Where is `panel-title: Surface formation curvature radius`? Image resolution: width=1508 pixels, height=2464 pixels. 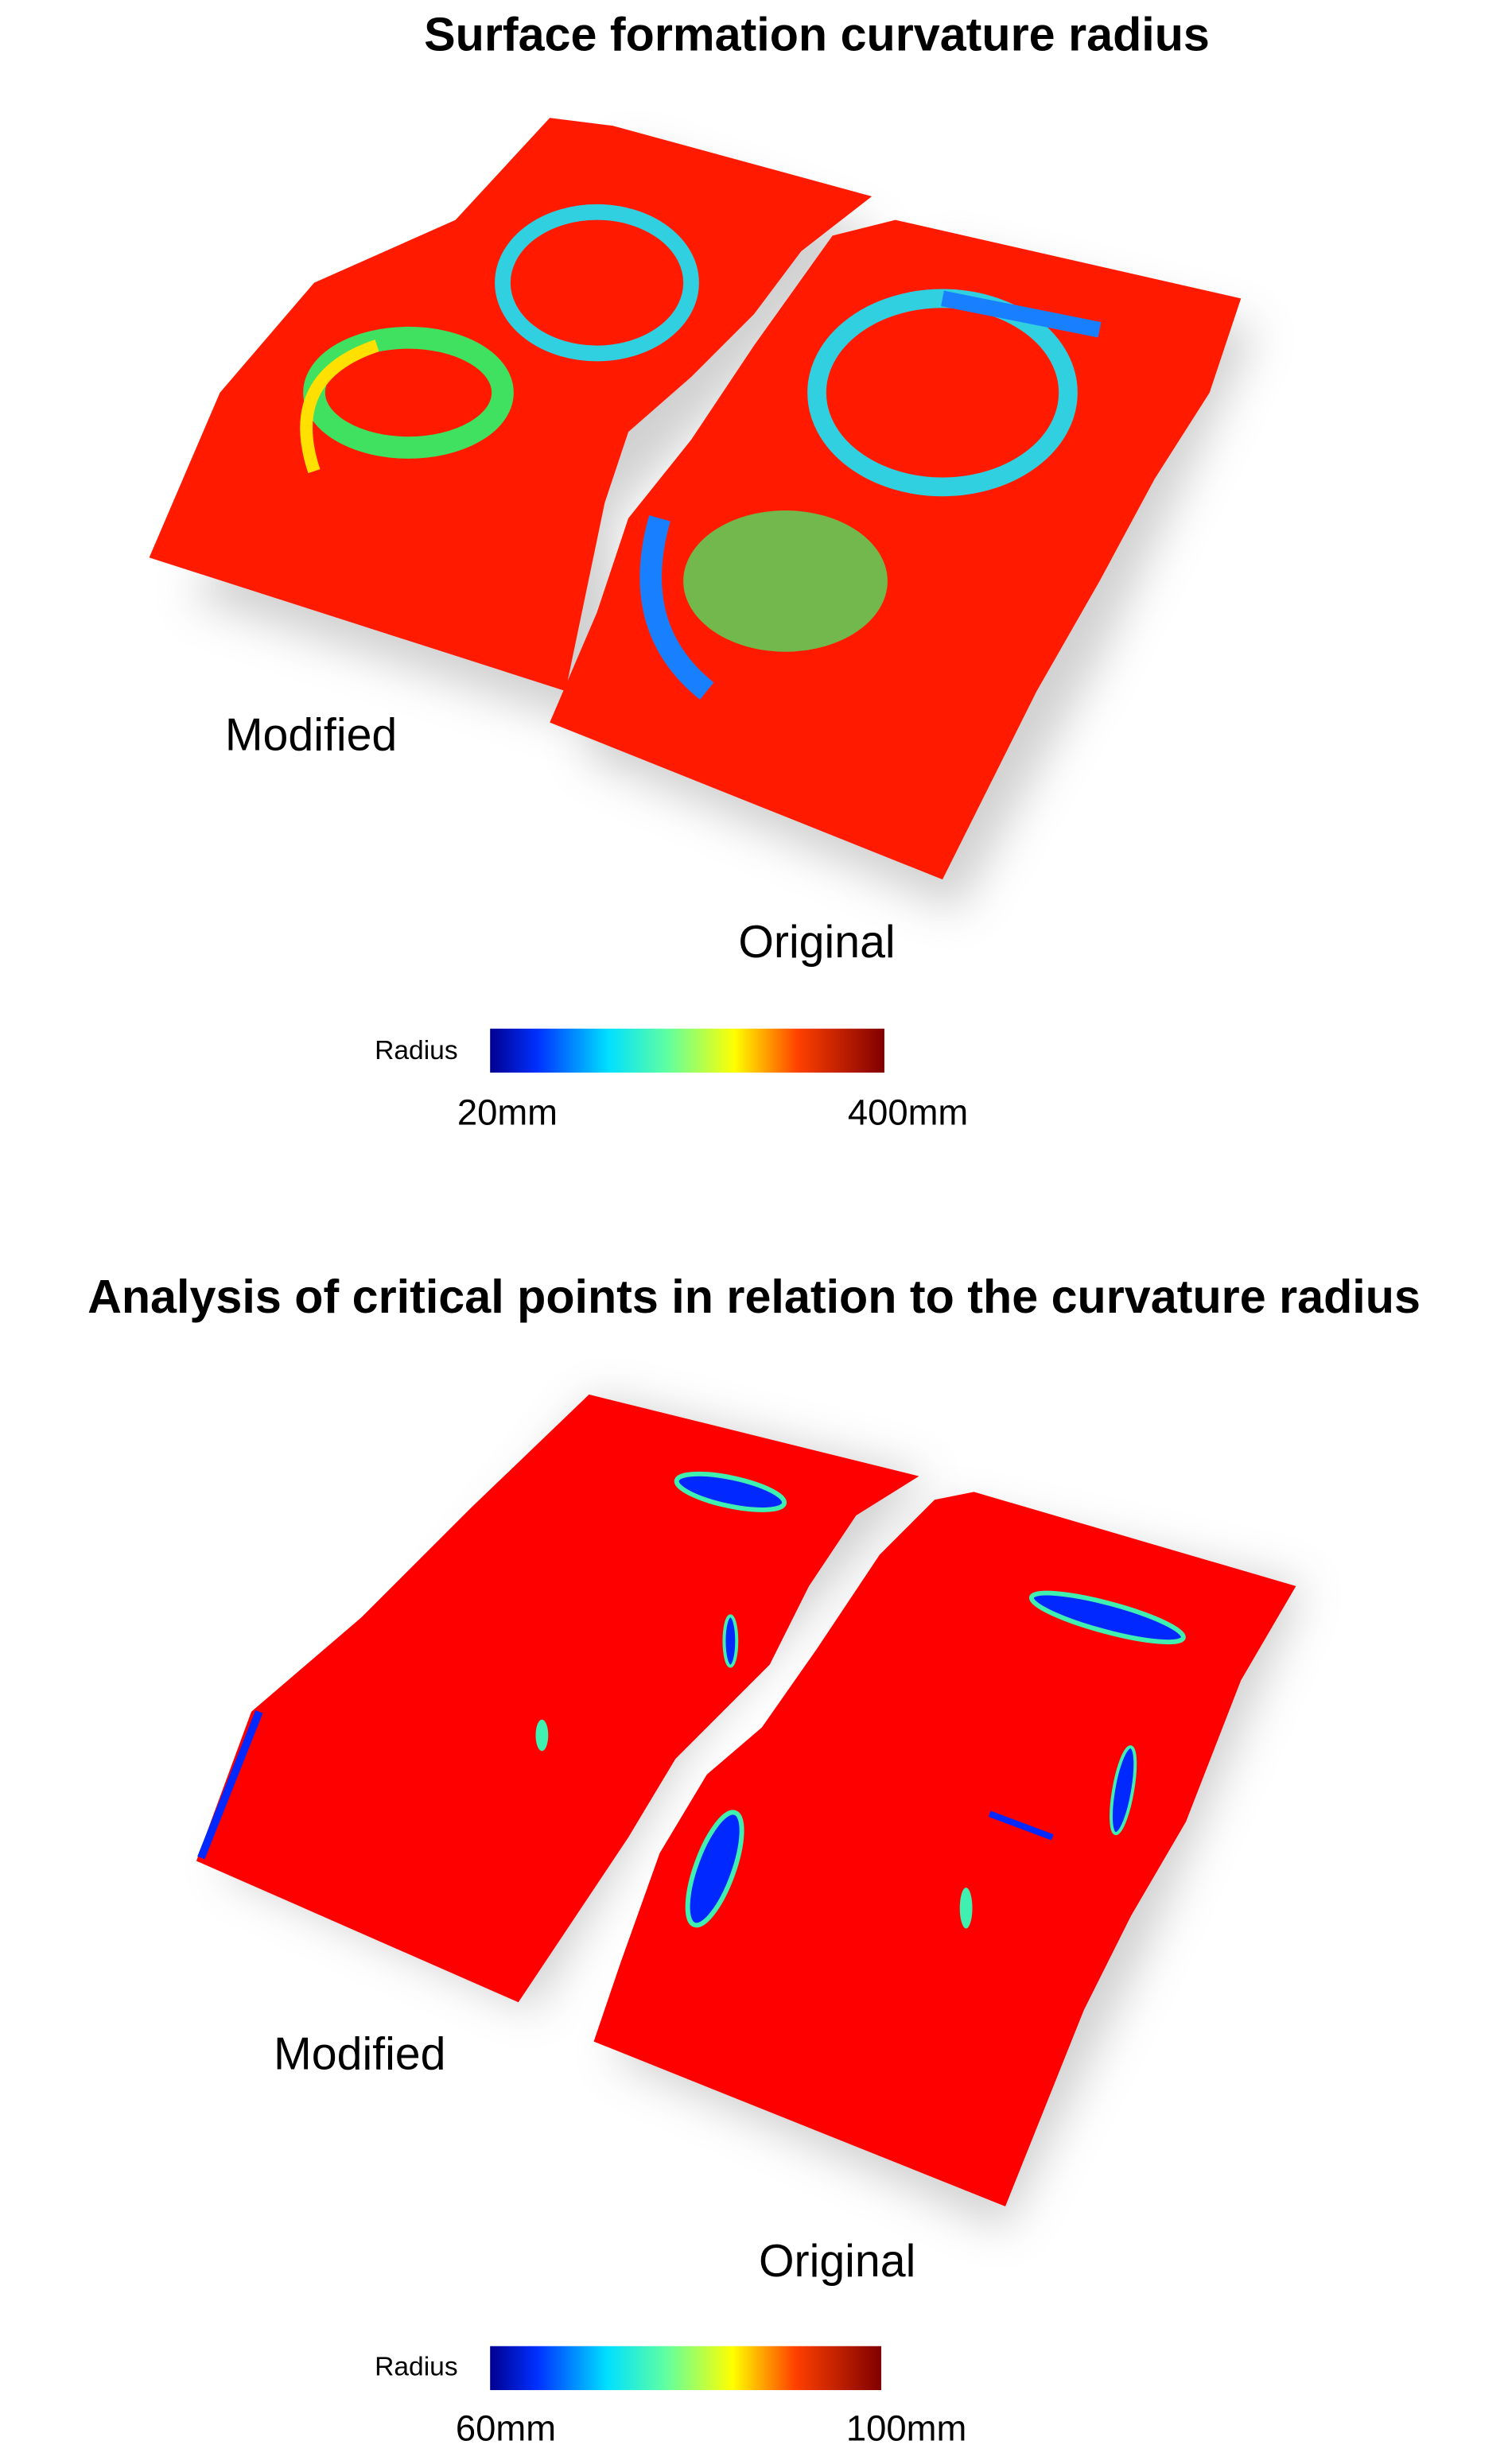
panel-title: Surface formation curvature radius is located at coordinates (817, 33).